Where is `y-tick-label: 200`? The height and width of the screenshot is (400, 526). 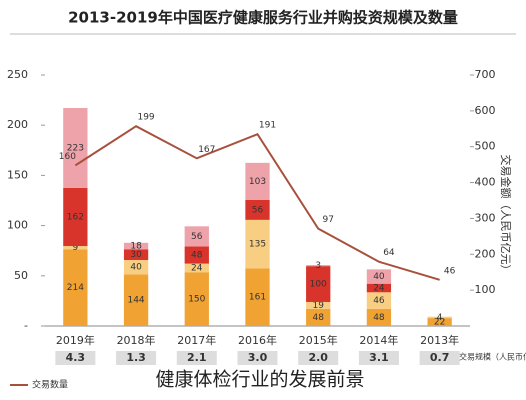
y-tick-label: 200 is located at coordinates (17, 124).